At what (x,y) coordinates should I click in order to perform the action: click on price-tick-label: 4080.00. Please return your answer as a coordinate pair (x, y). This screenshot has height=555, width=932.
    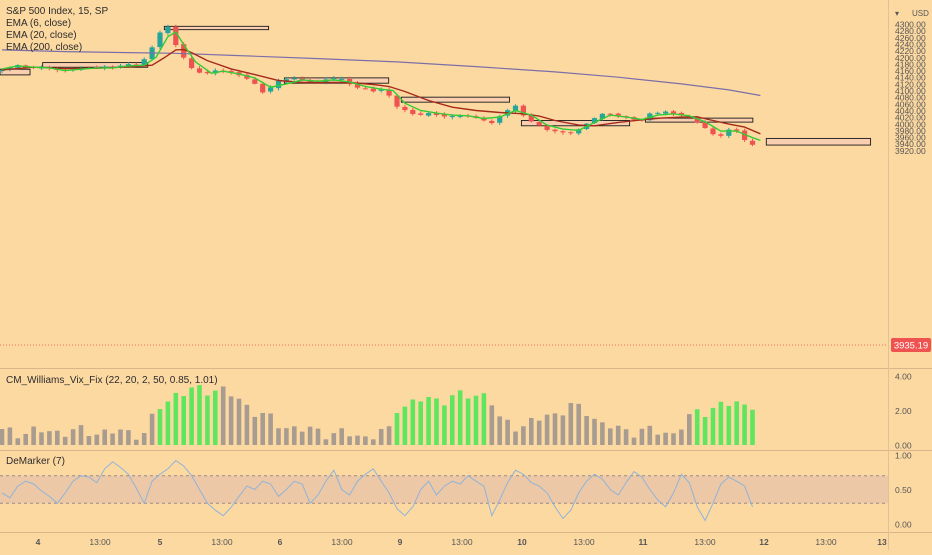
    Looking at the image, I should click on (910, 98).